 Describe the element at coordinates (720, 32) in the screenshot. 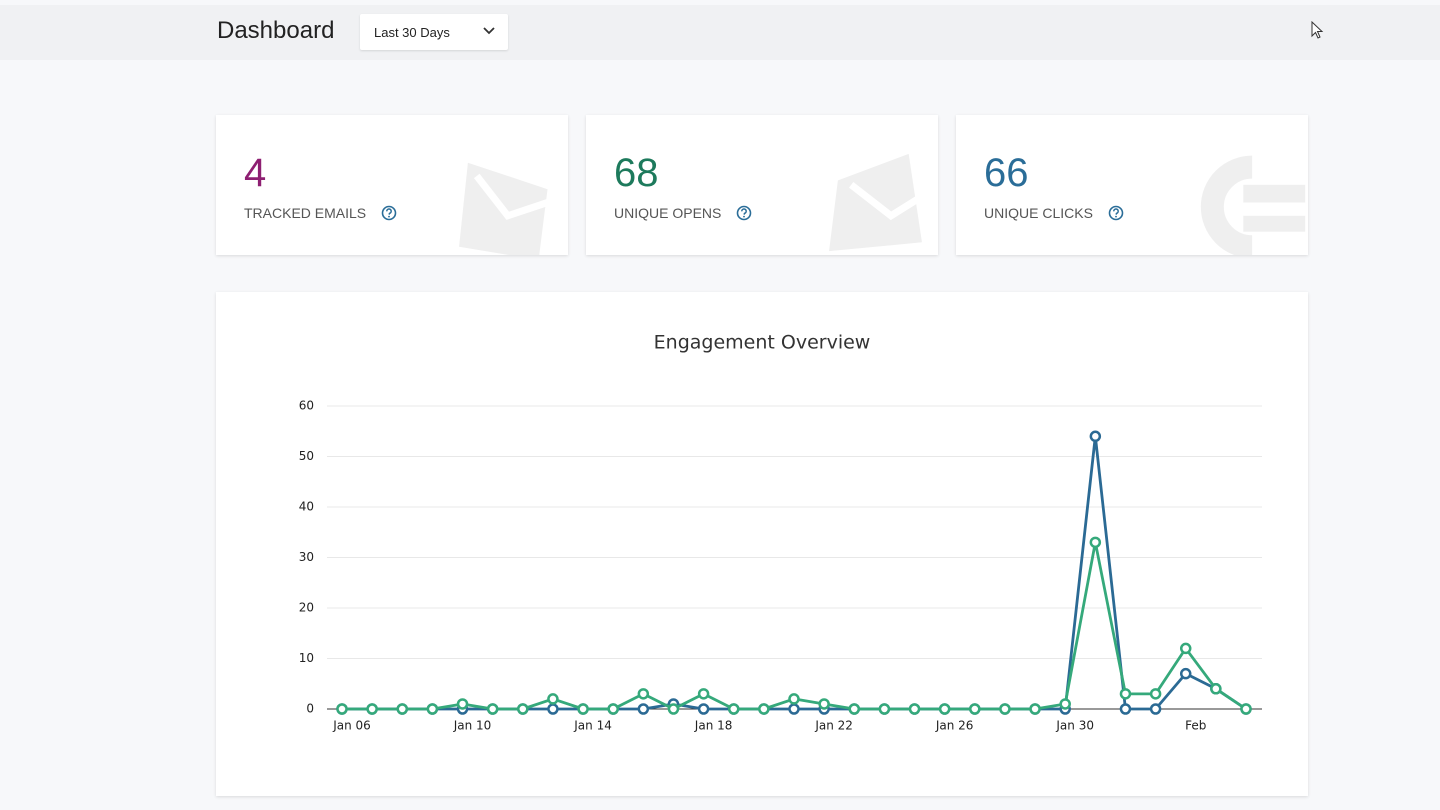

I see `top-bar` at that location.